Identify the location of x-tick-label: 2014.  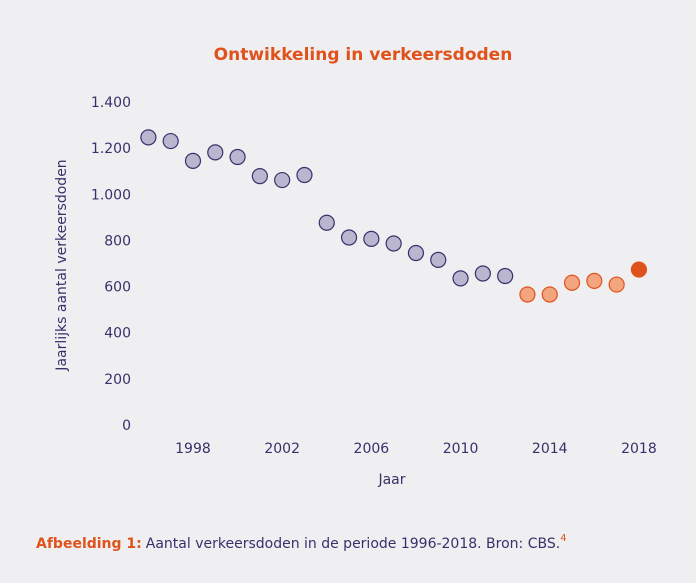
(550, 449).